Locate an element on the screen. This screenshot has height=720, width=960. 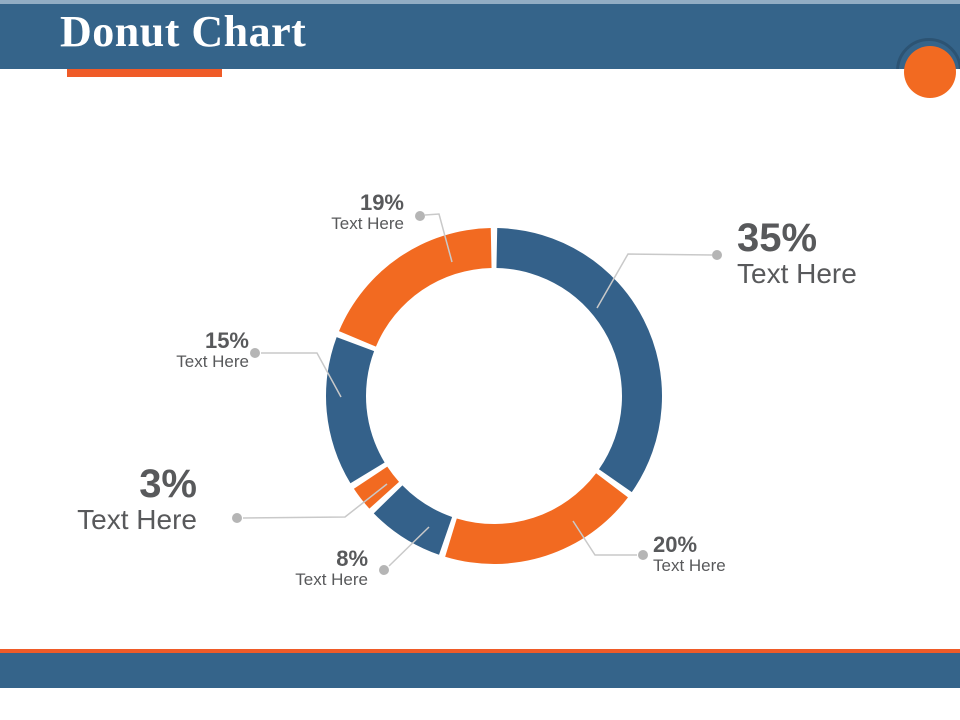
leader-dot-3pct is located at coordinates (237, 518).